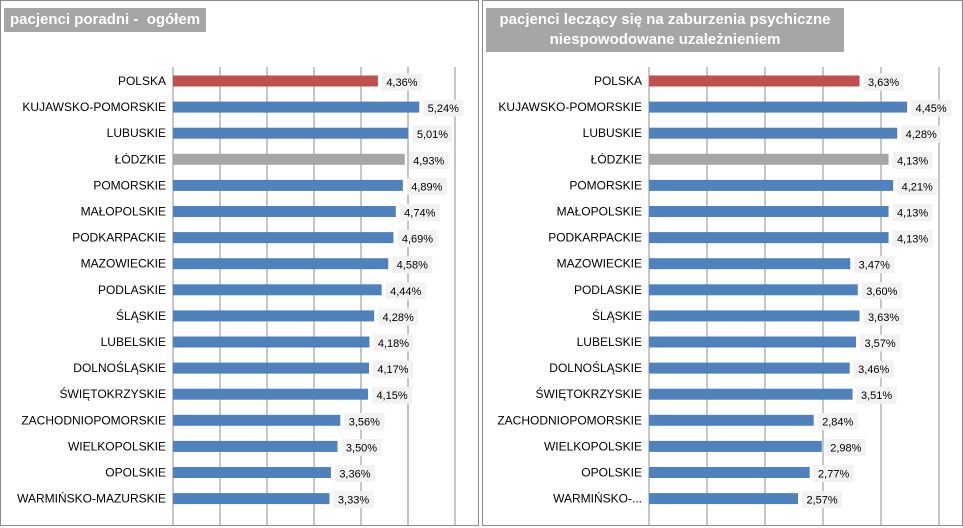 The image size is (963, 528). I want to click on data-label: 5,01%, so click(432, 135).